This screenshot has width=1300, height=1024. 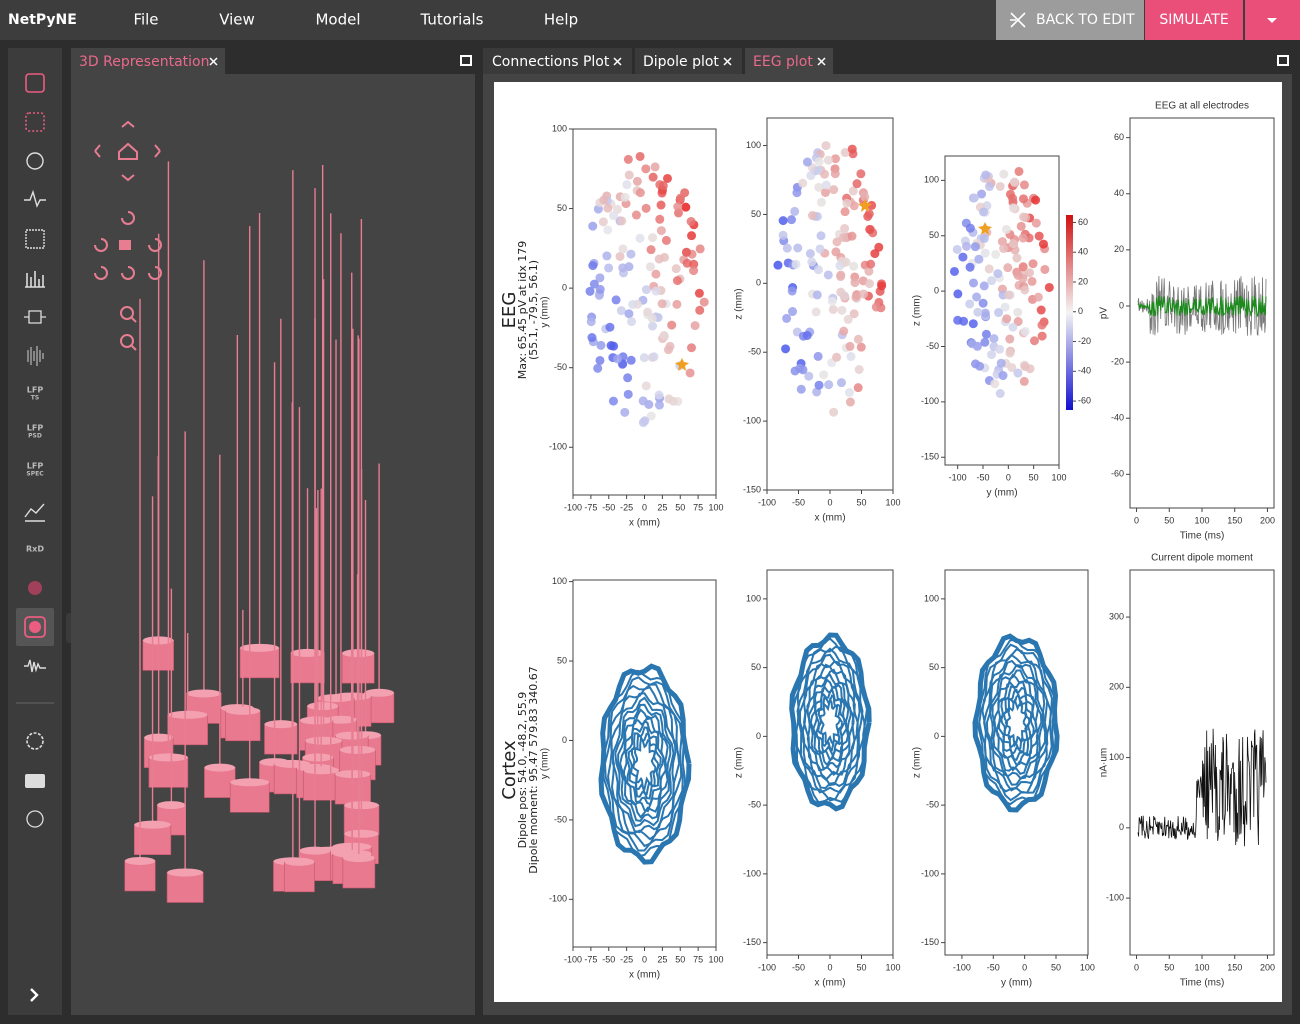 I want to click on colorbar-tick-label: -40, so click(x=1084, y=371).